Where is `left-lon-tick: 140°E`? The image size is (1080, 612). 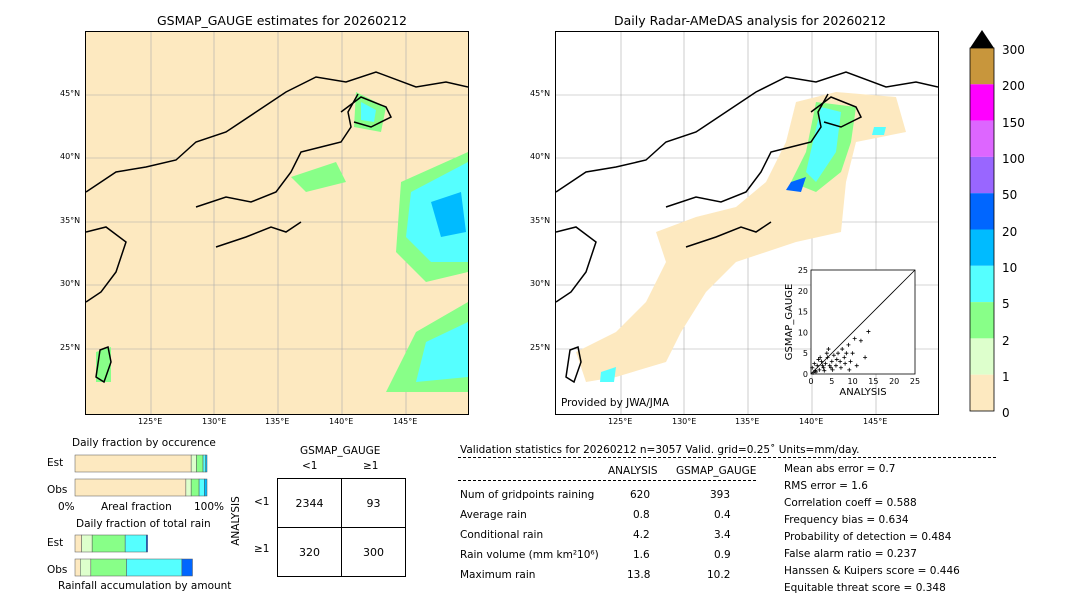
left-lon-tick: 140°E is located at coordinates (341, 421).